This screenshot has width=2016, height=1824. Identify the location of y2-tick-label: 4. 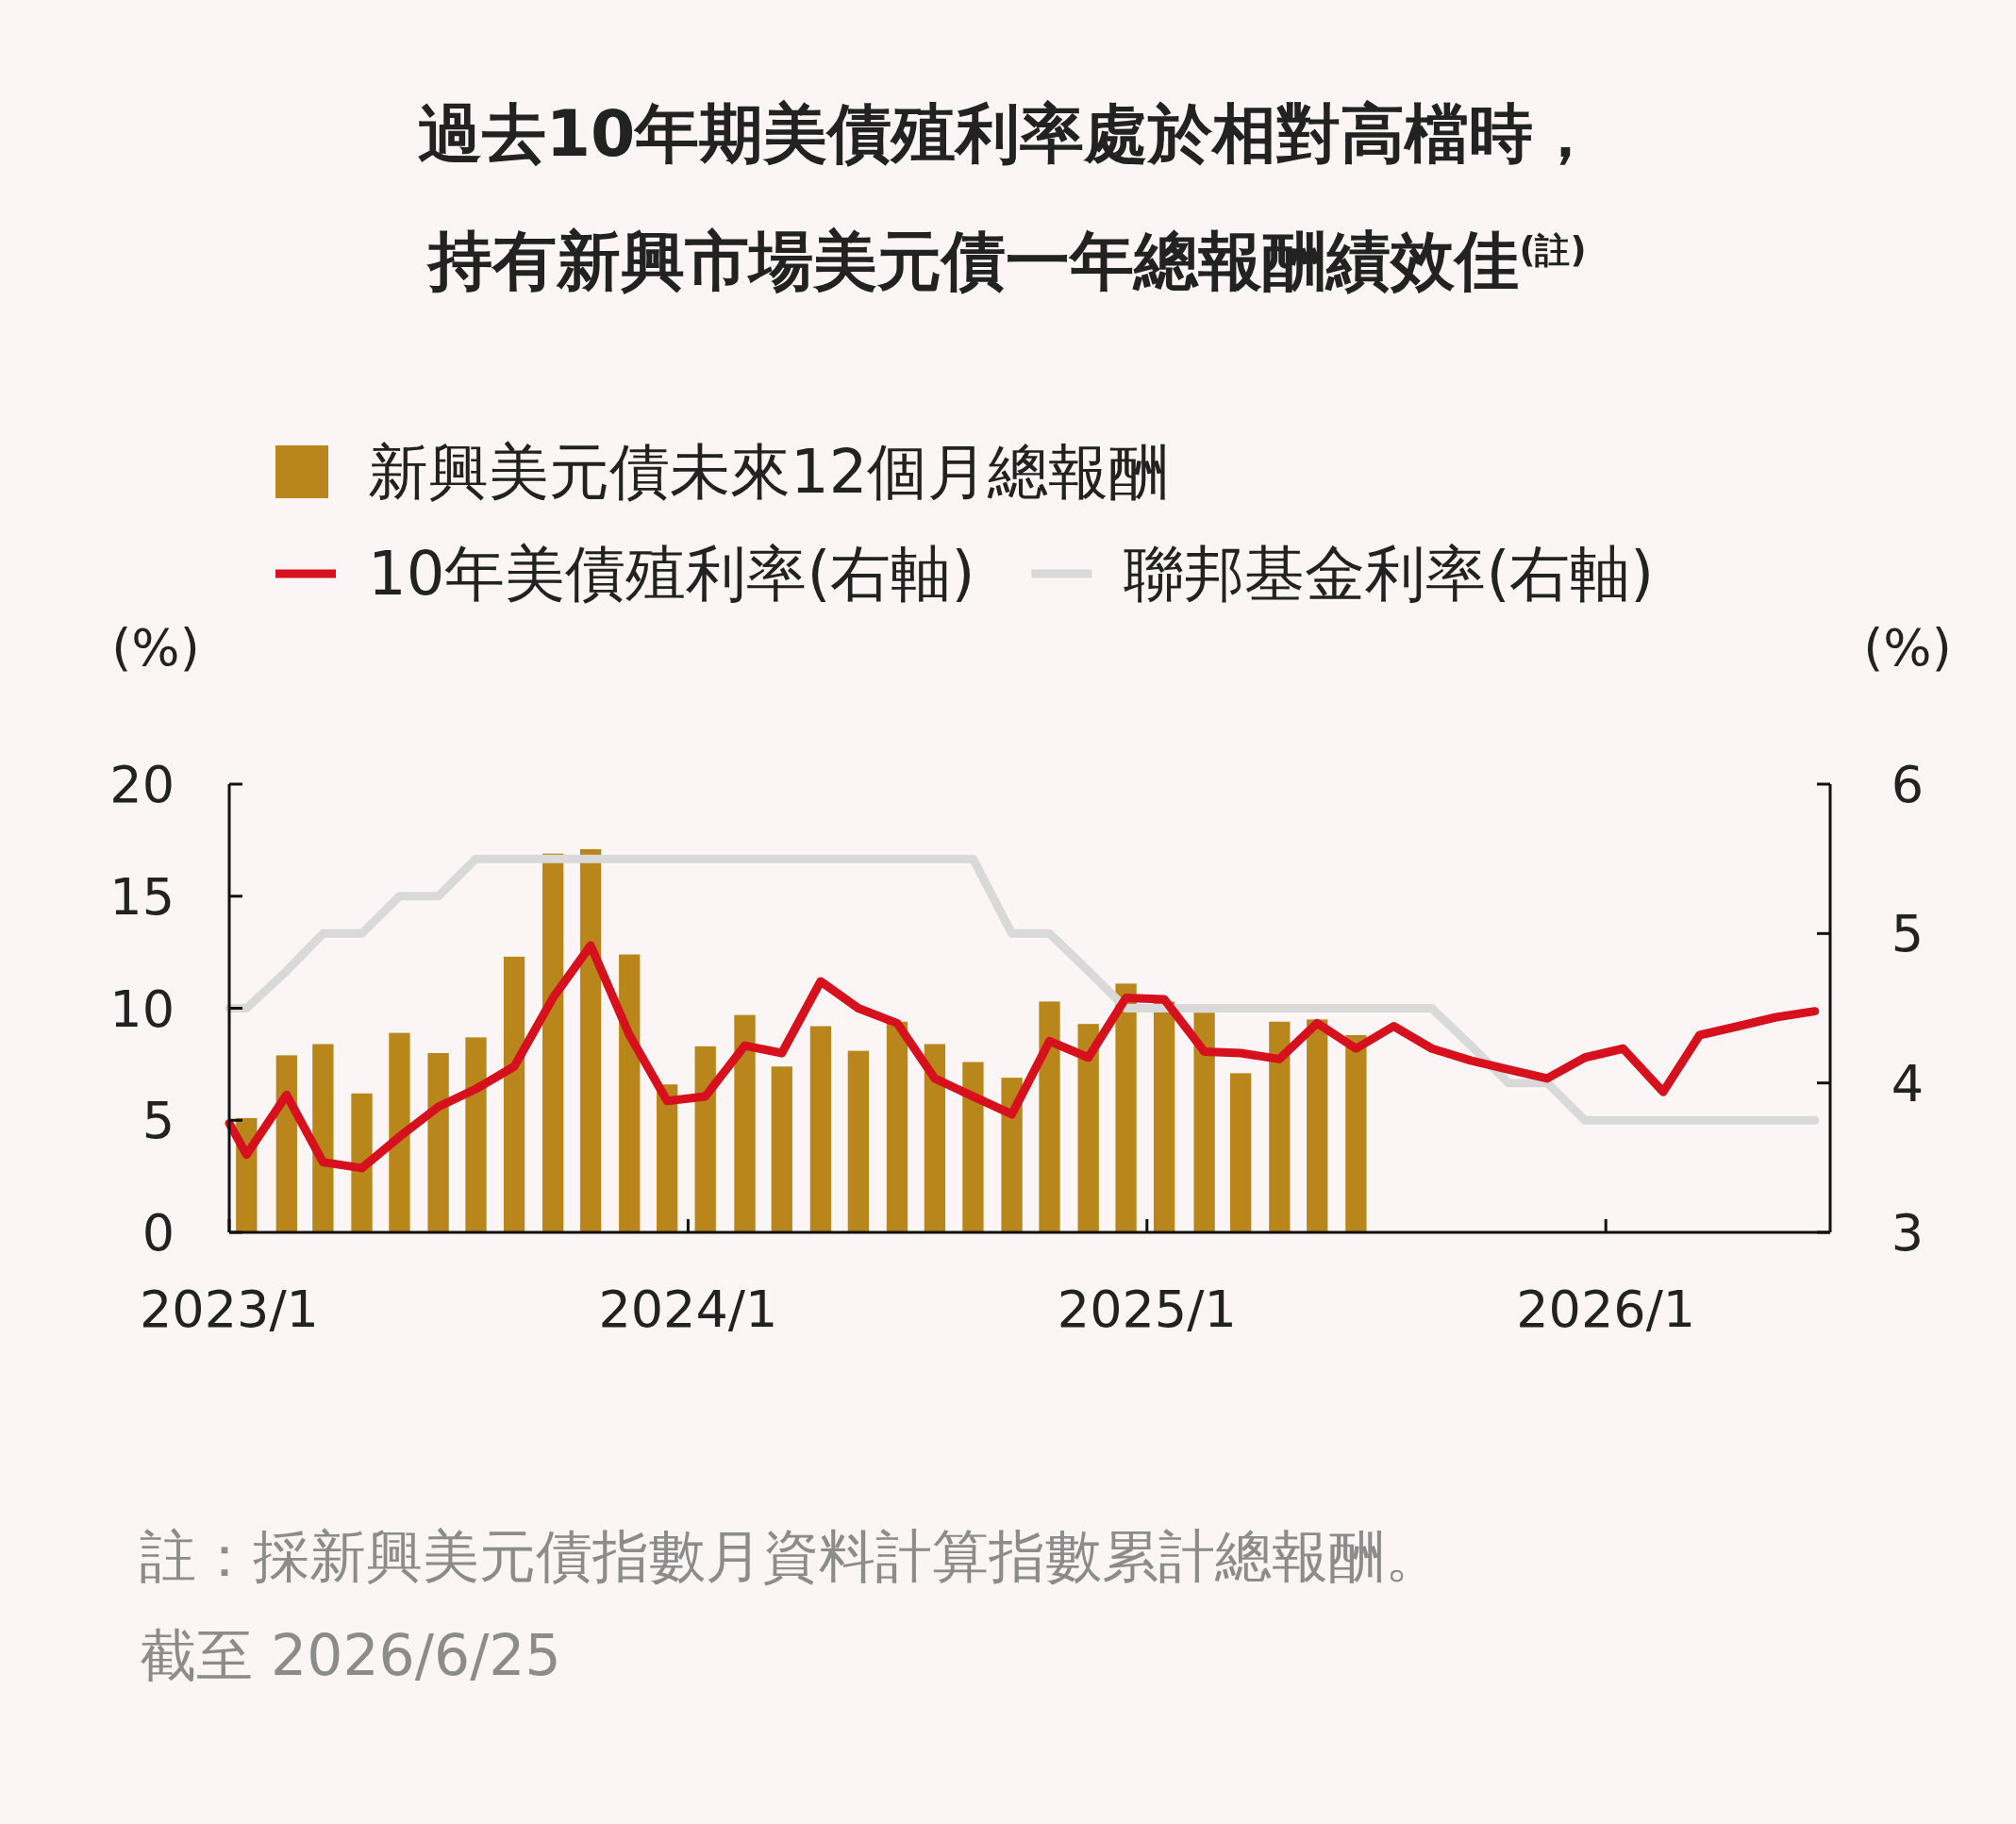
(1907, 1083).